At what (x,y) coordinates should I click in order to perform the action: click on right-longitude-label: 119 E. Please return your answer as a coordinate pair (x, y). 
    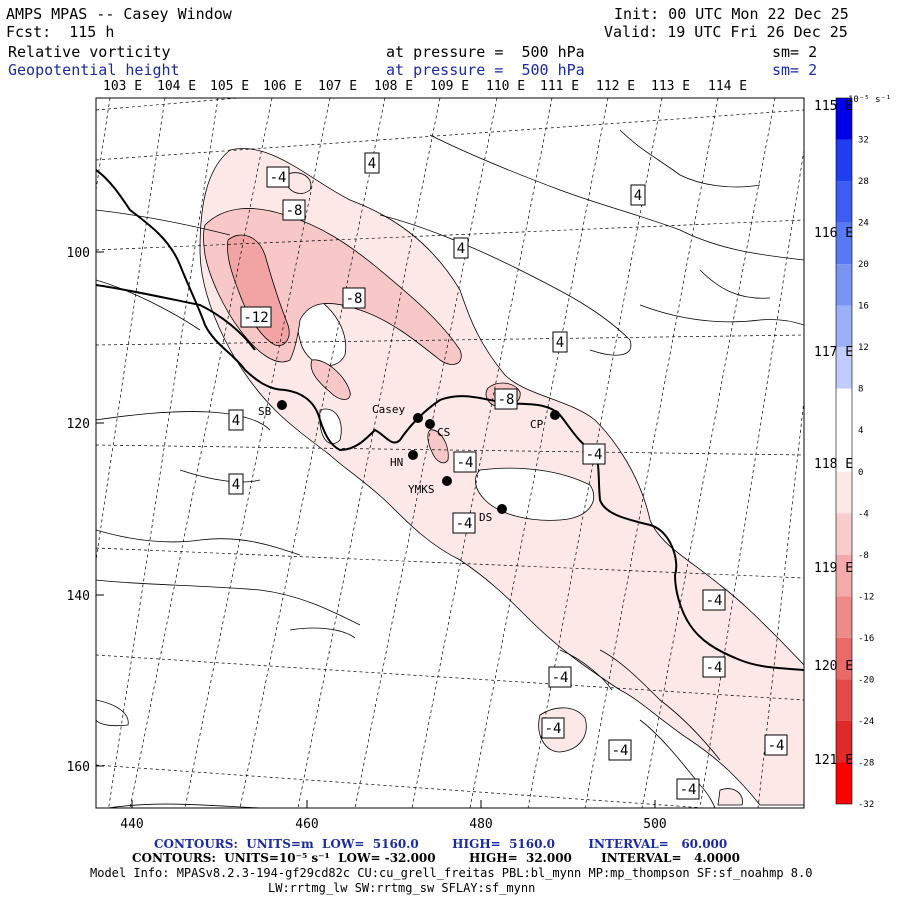
    Looking at the image, I should click on (833, 568).